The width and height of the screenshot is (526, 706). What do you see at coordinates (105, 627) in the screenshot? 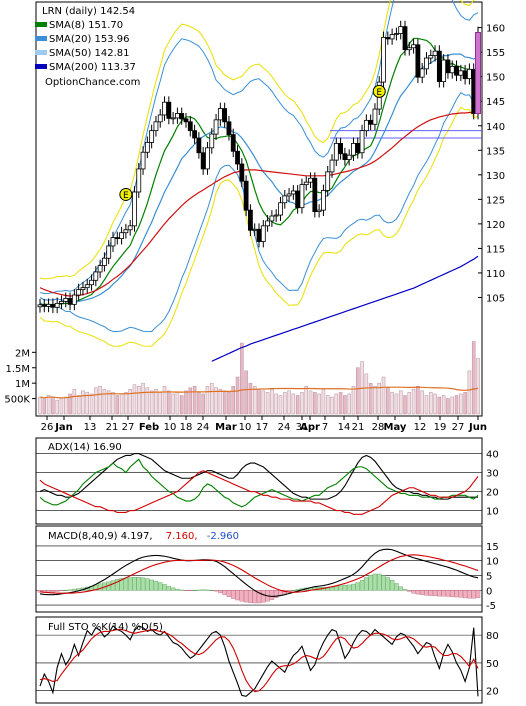
I see `stochastic-title: Full STO %K(14) %D(5)` at bounding box center [105, 627].